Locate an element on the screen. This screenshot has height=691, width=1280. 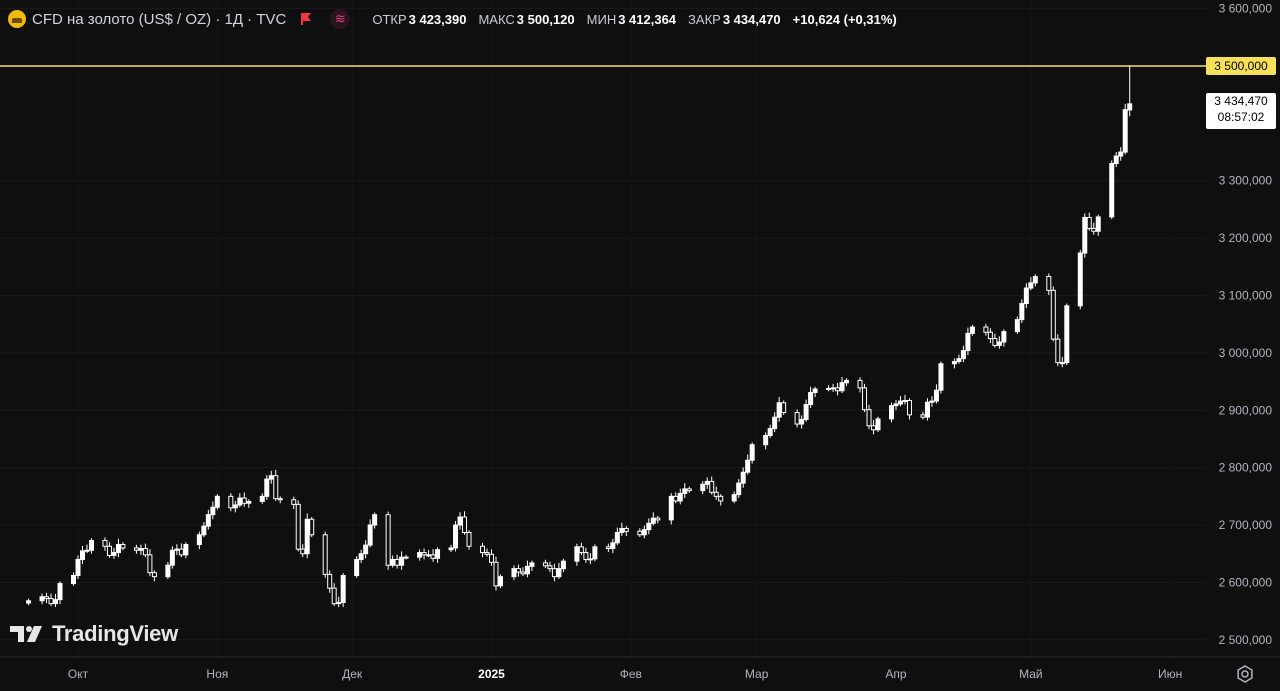
y-tick-label: 3 300,000 is located at coordinates (1246, 181).